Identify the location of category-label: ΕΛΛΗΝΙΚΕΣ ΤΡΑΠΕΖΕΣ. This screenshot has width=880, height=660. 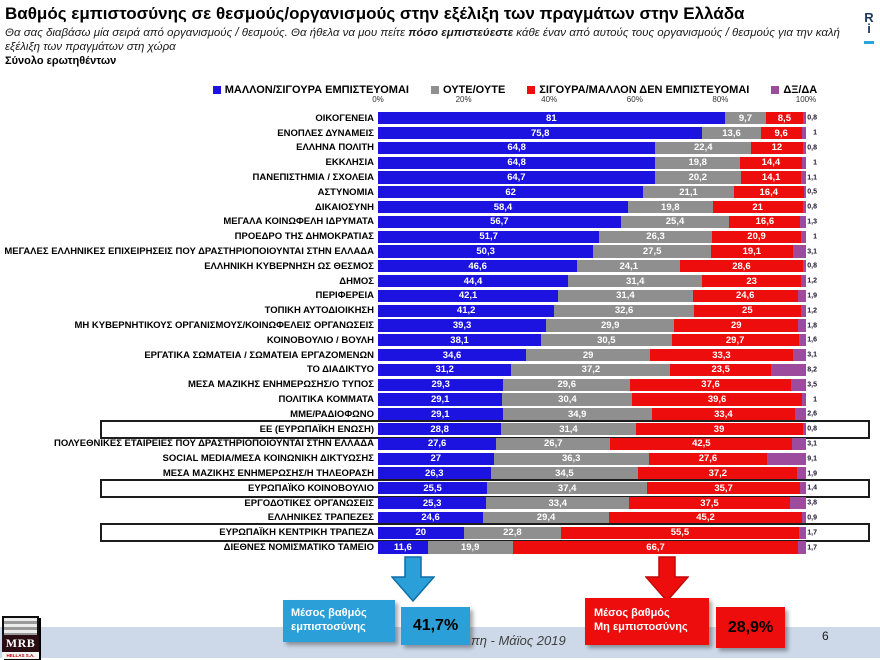
(320, 518).